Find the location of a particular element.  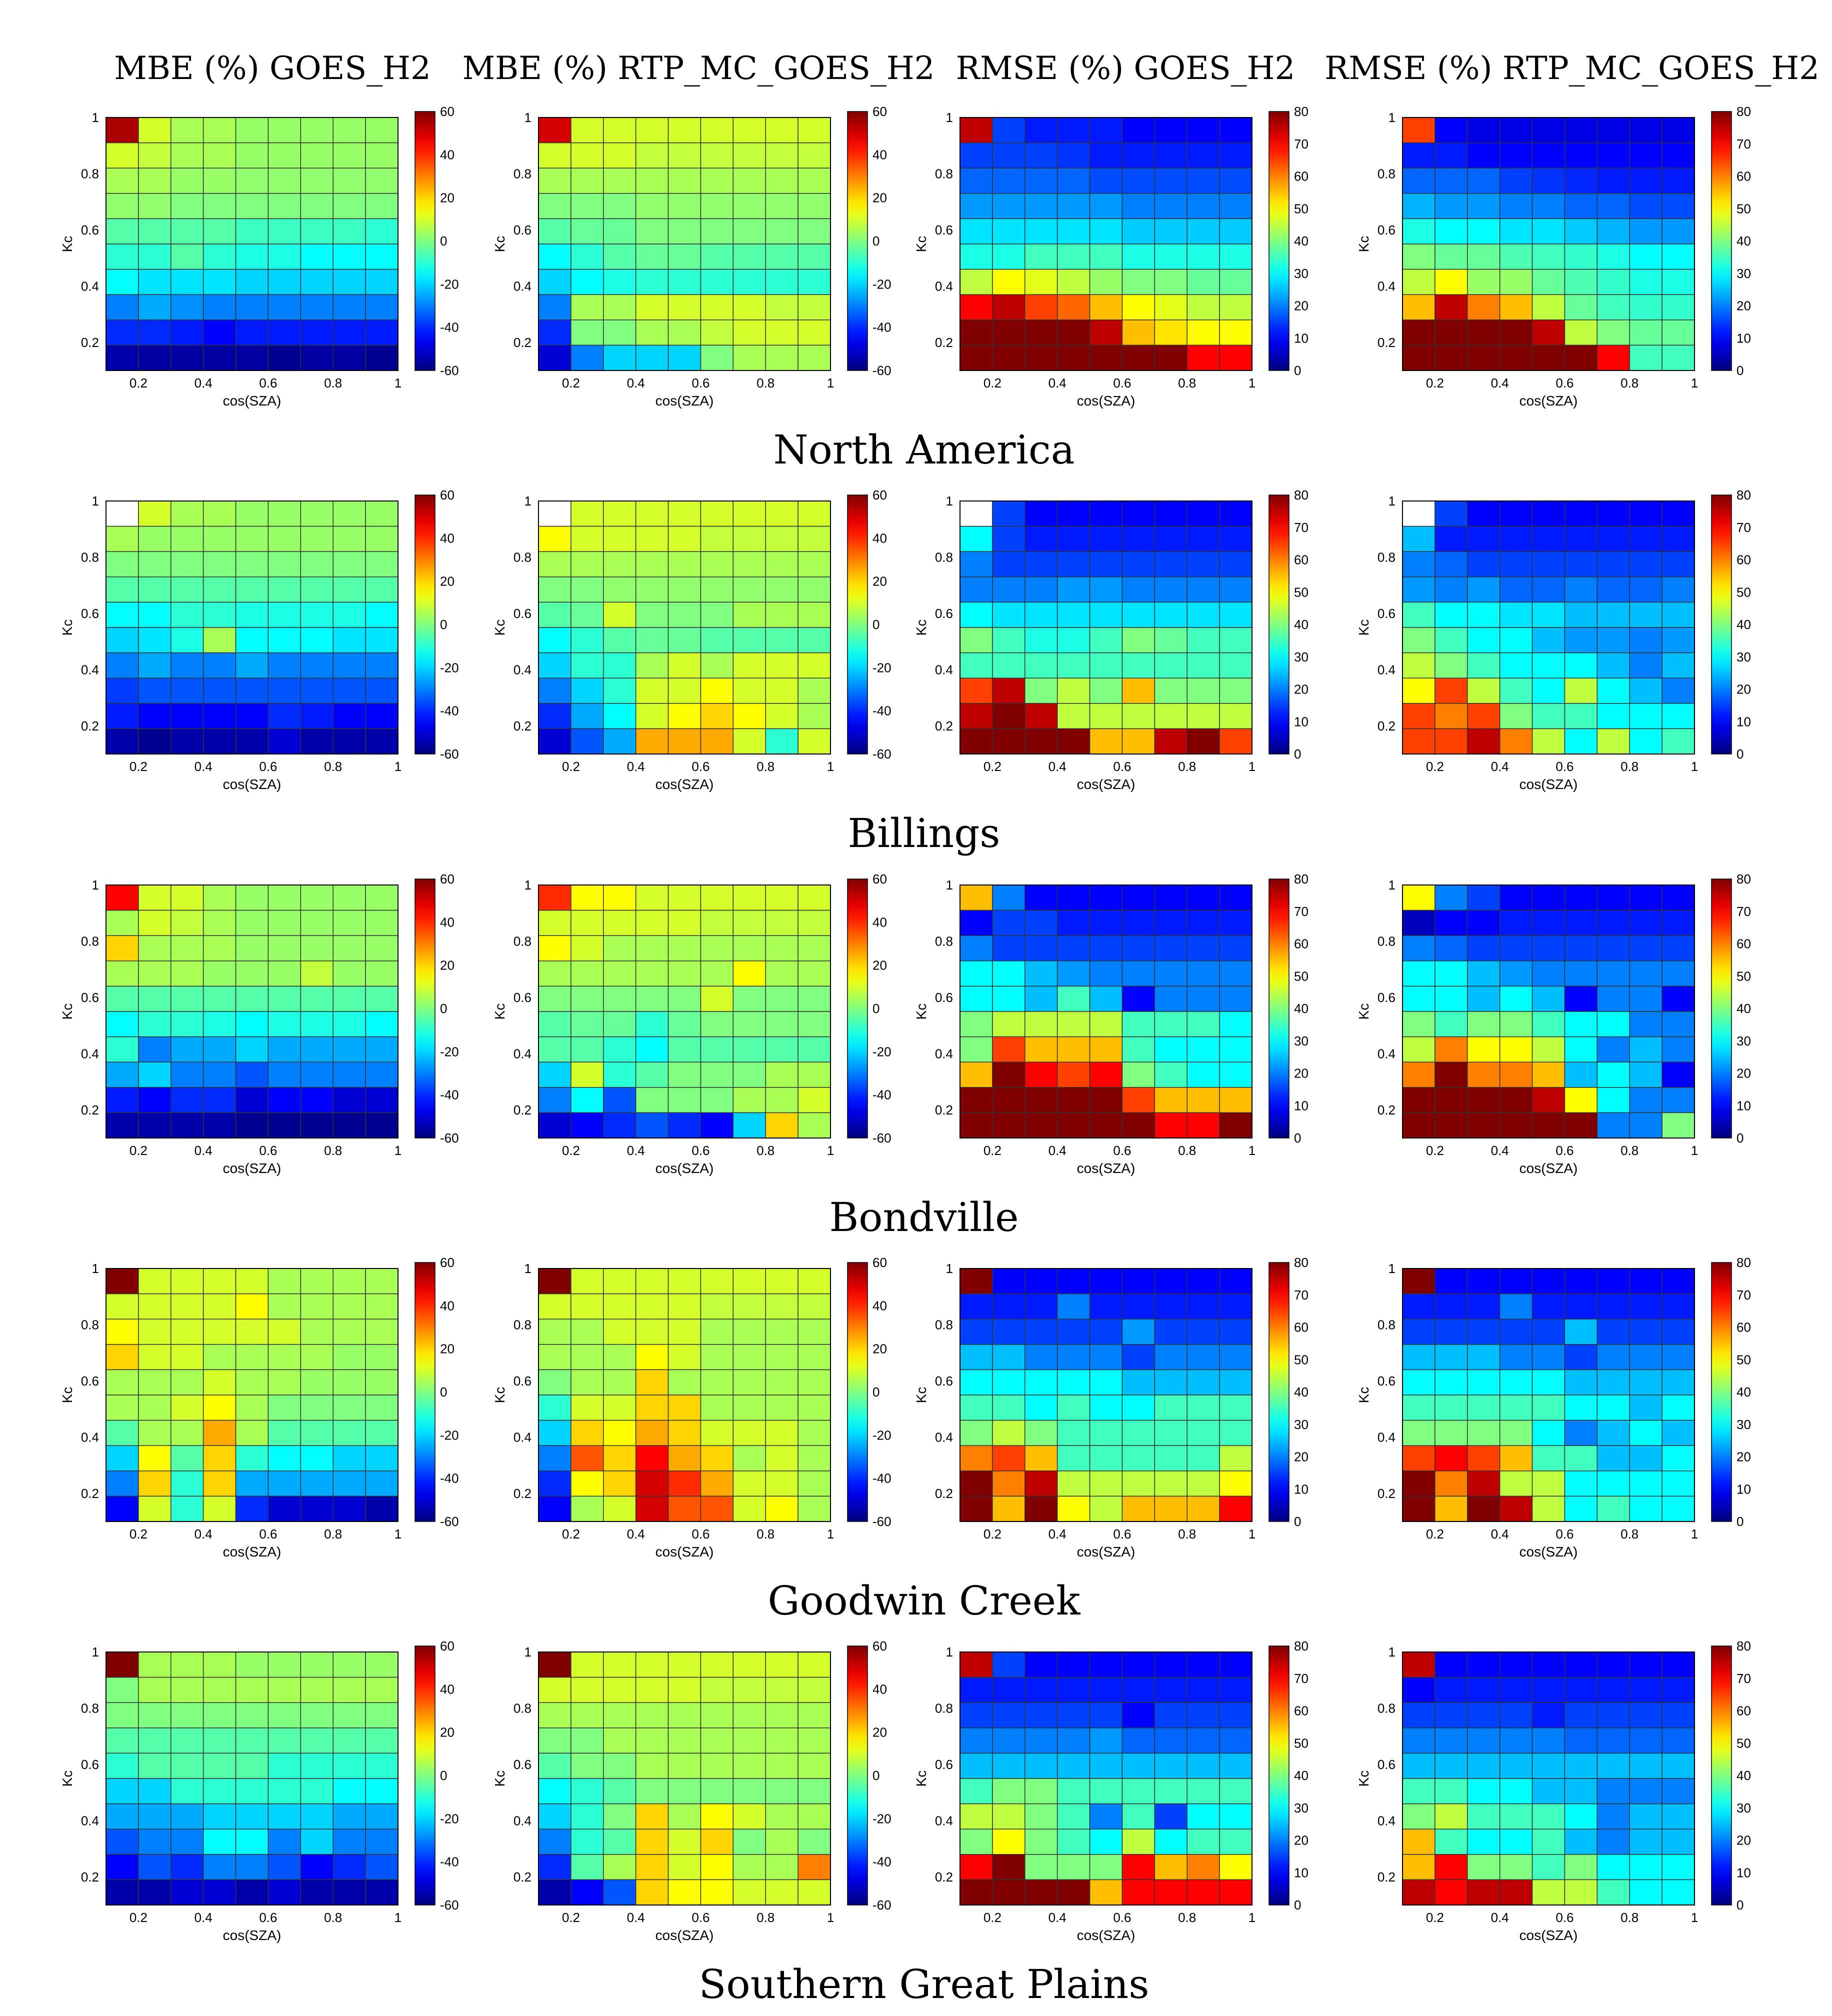

region-title-goodwin-creek: Goodwin Creek is located at coordinates (924, 1601).